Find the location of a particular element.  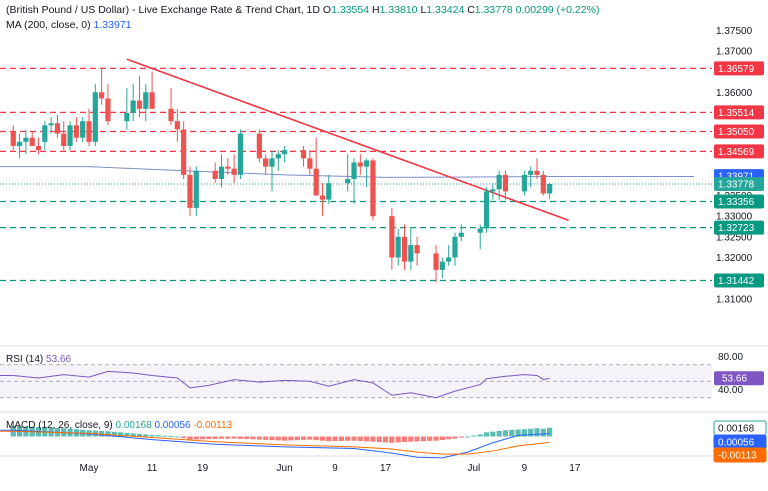

high-label: H is located at coordinates (375, 10).